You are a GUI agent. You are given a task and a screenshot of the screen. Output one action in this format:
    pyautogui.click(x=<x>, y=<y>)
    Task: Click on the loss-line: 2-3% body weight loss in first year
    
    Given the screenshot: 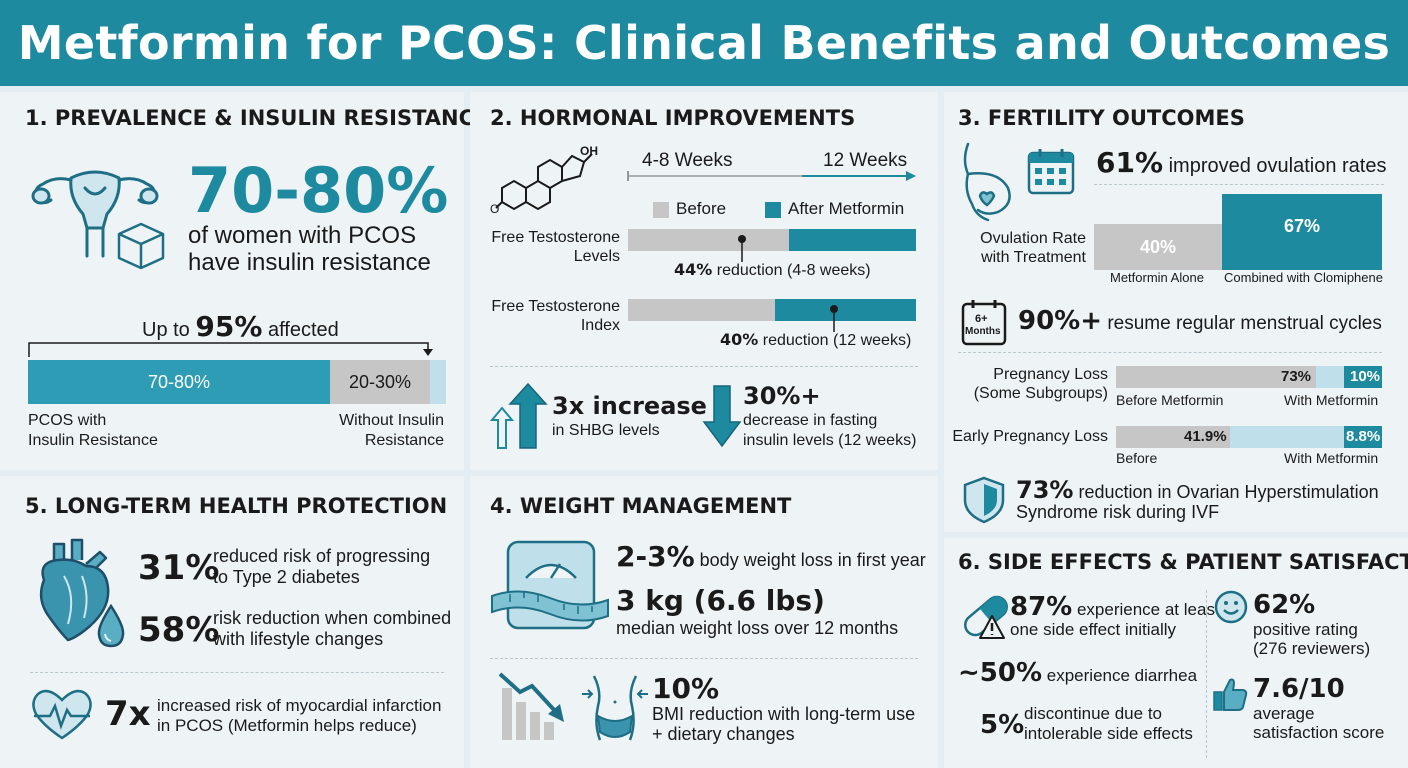 What is the action you would take?
    pyautogui.click(x=771, y=556)
    